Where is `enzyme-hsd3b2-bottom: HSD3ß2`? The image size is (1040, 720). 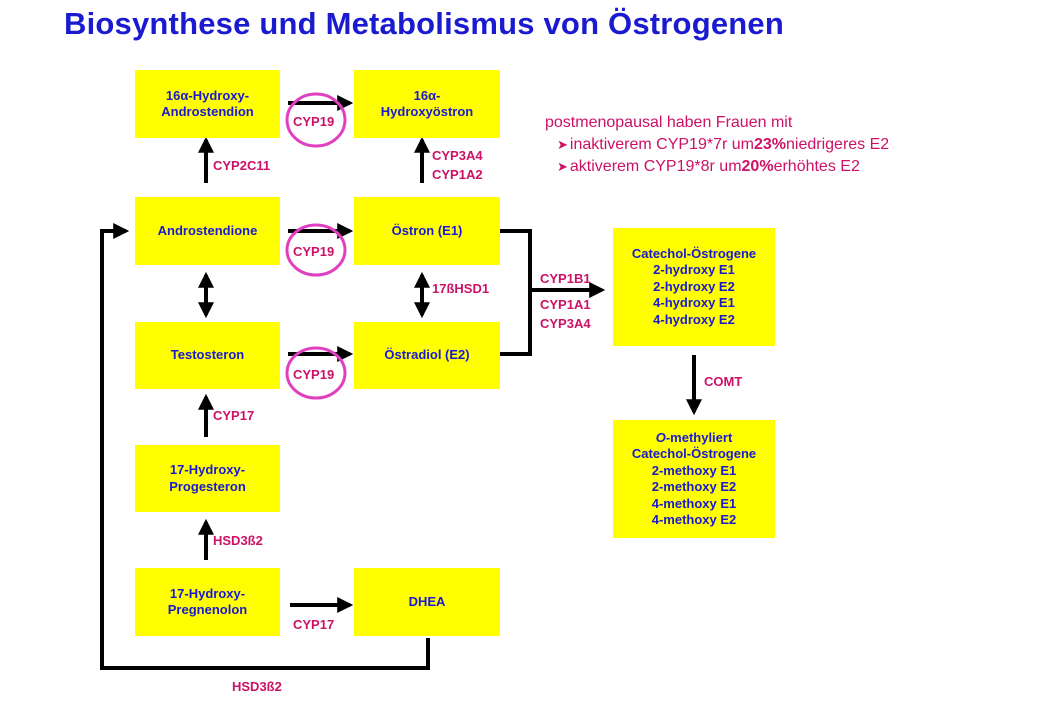 enzyme-hsd3b2-bottom: HSD3ß2 is located at coordinates (257, 686).